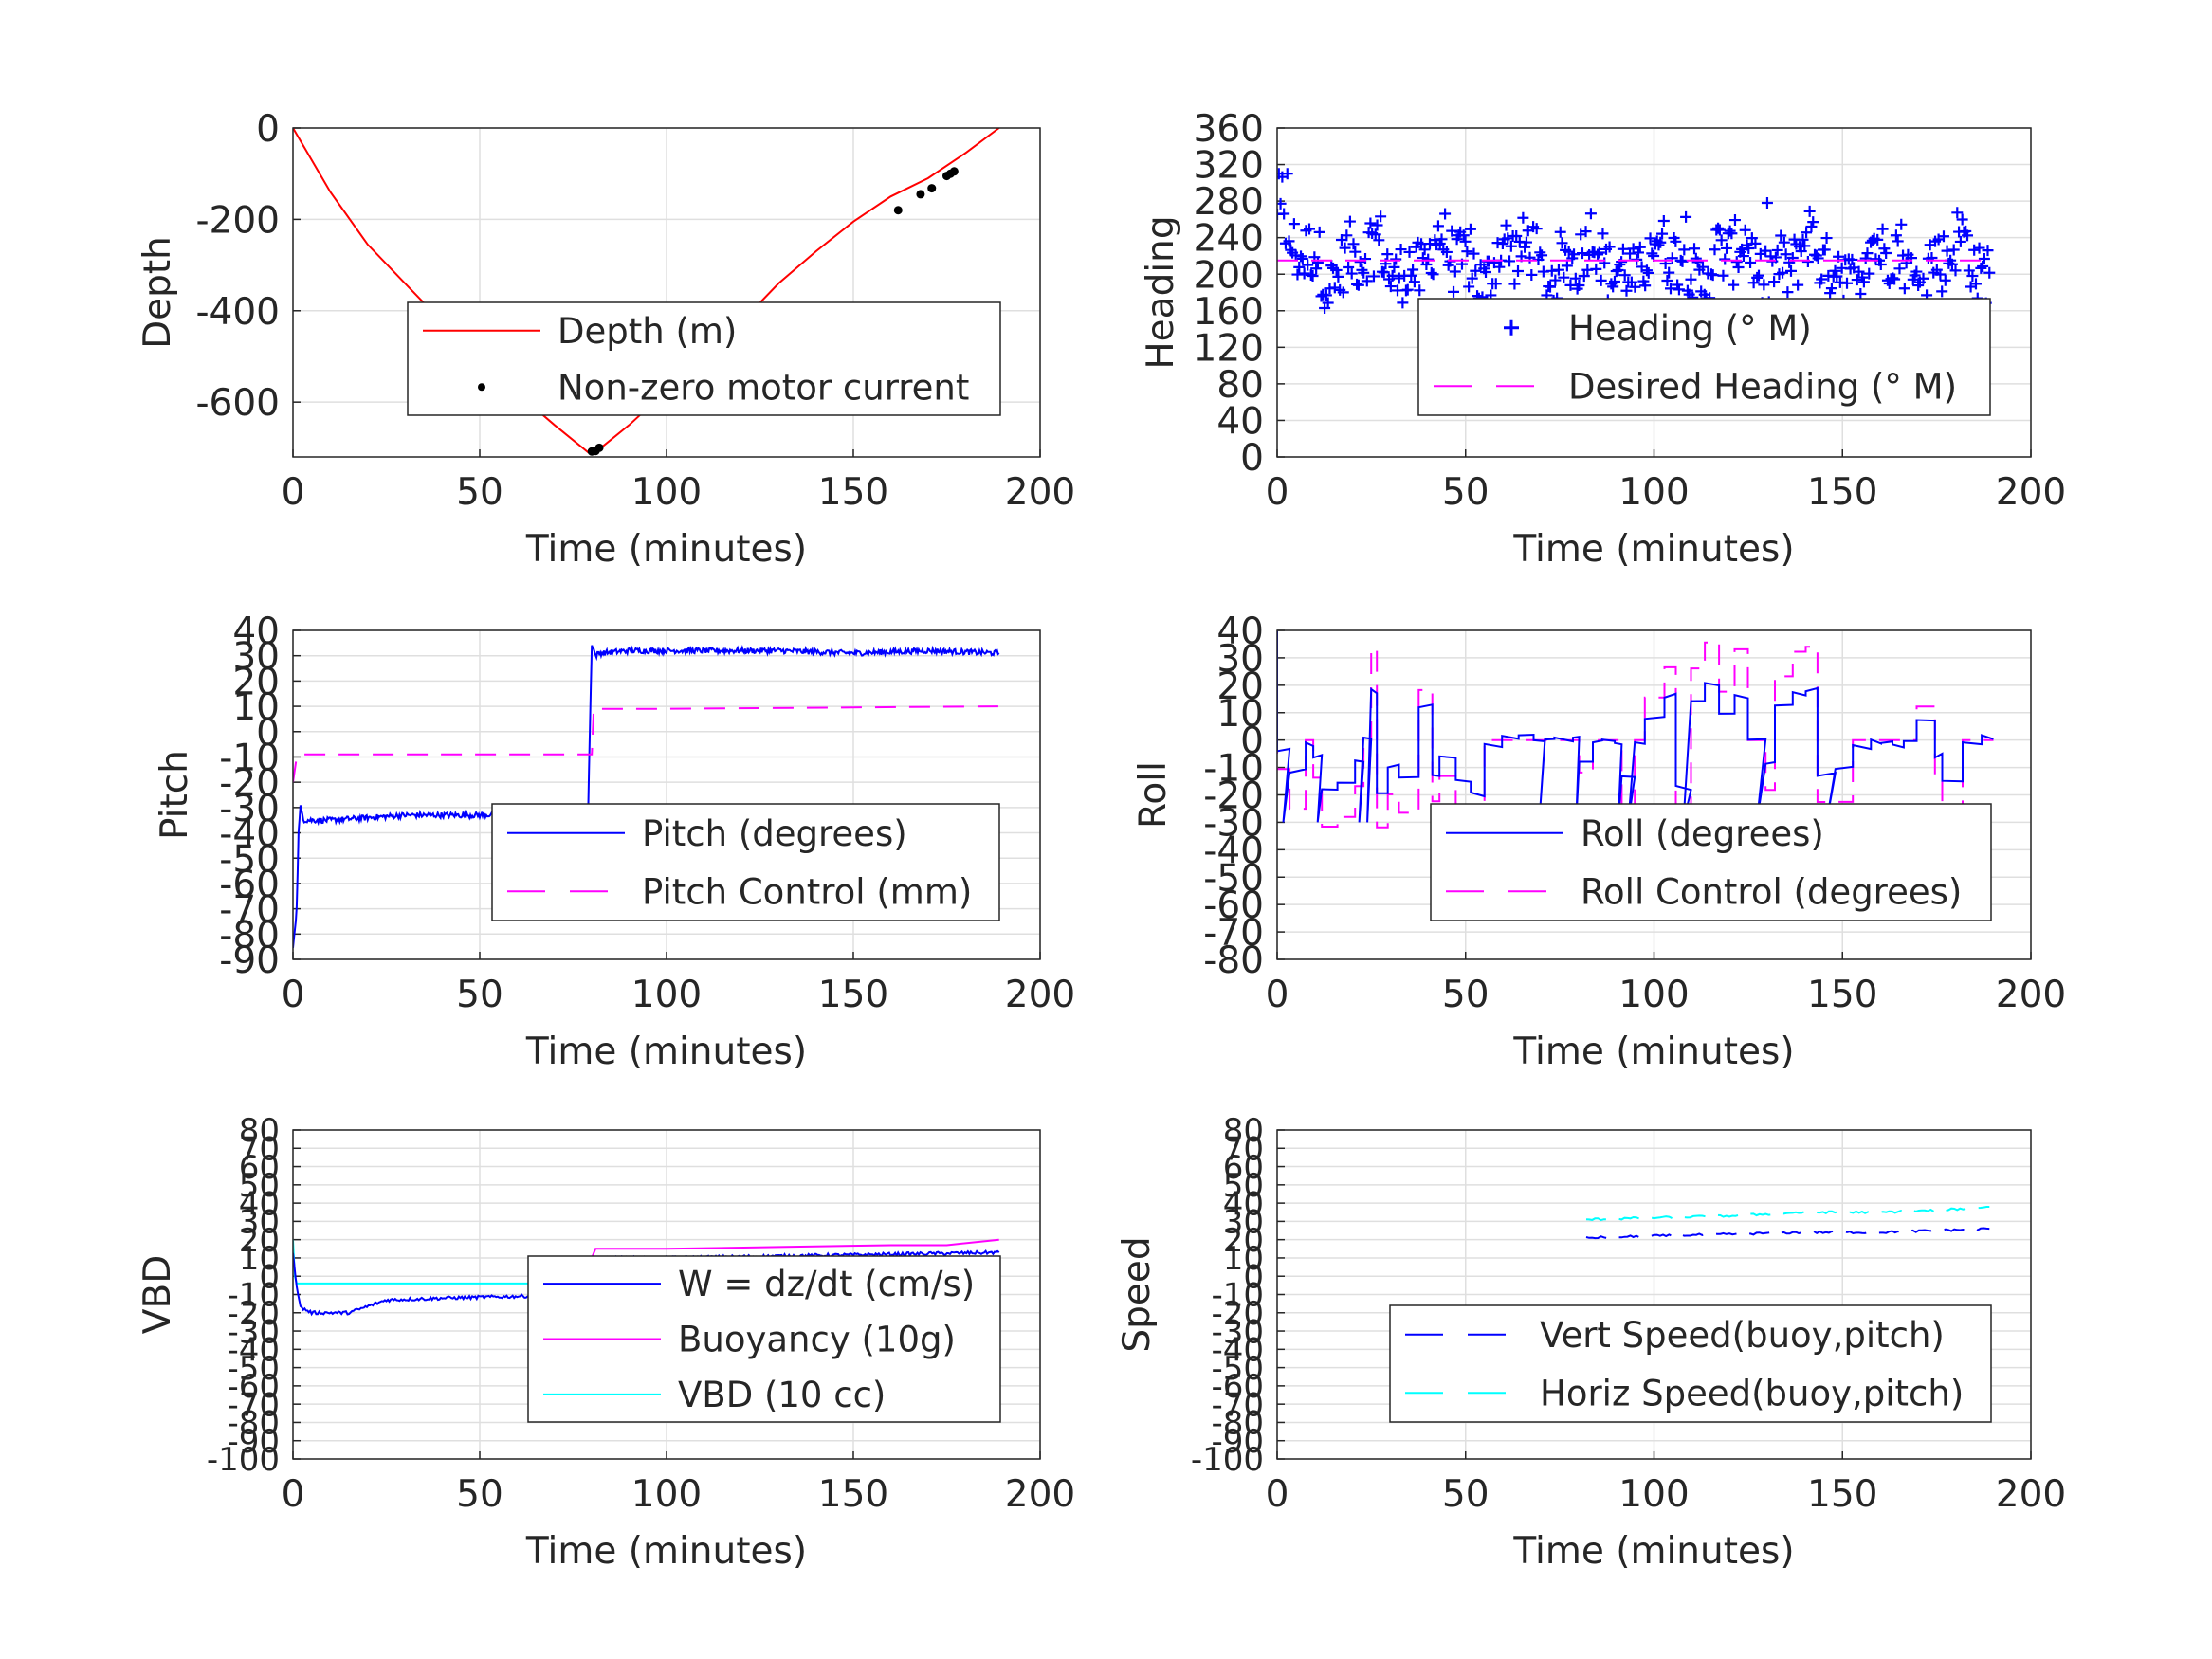  I want to click on y-tick-label: -90, so click(253, 1442).